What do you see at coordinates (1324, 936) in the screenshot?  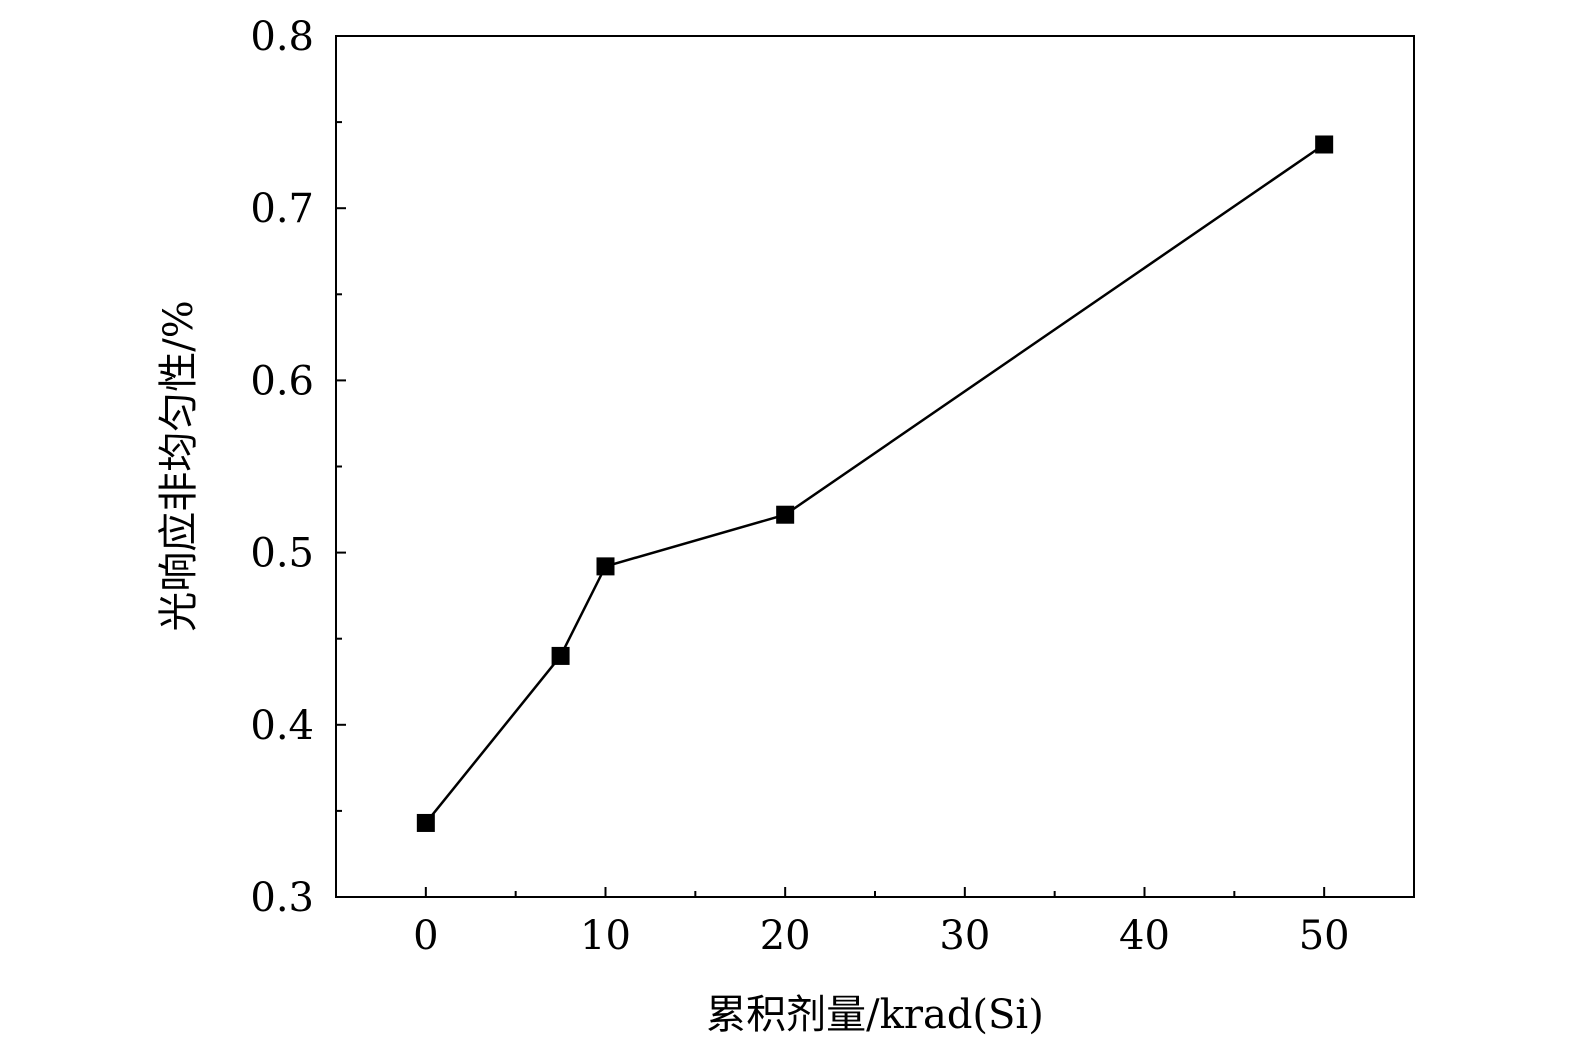 I see `x-tick-label: 50` at bounding box center [1324, 936].